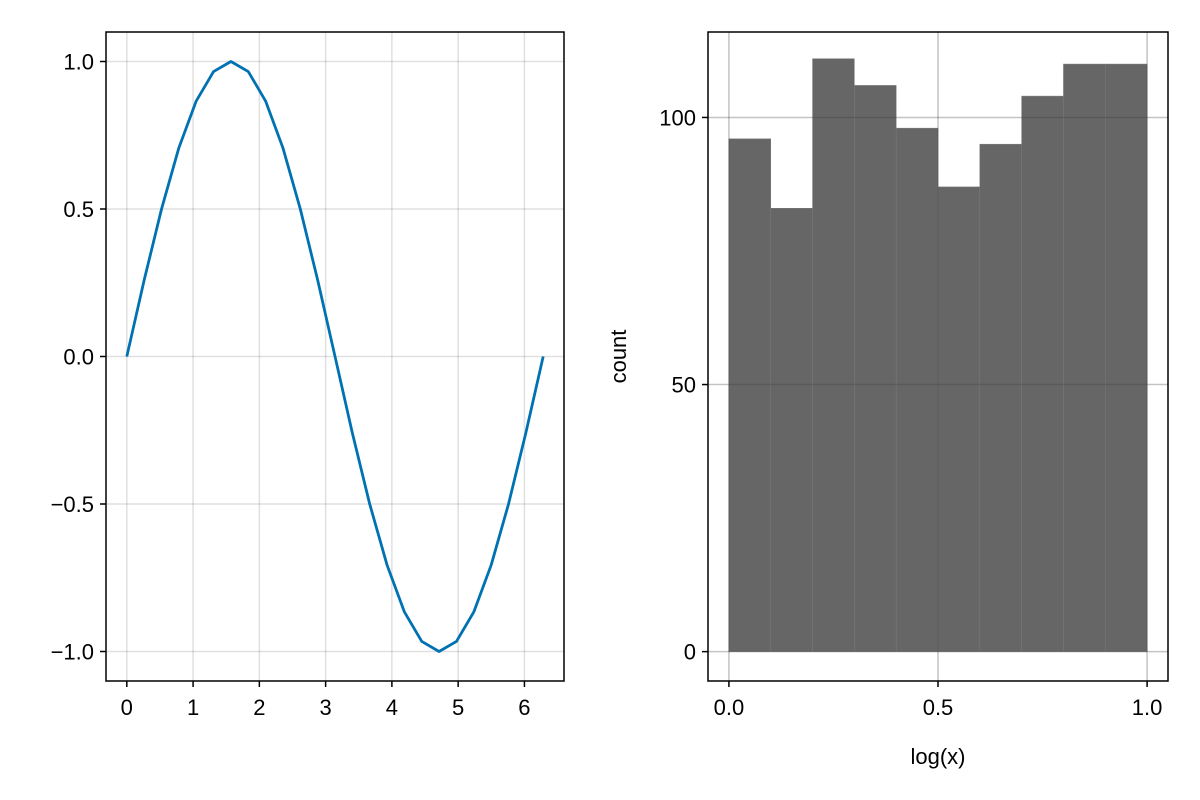  Describe the element at coordinates (392, 707) in the screenshot. I see `left-x-tick-label: 4` at that location.